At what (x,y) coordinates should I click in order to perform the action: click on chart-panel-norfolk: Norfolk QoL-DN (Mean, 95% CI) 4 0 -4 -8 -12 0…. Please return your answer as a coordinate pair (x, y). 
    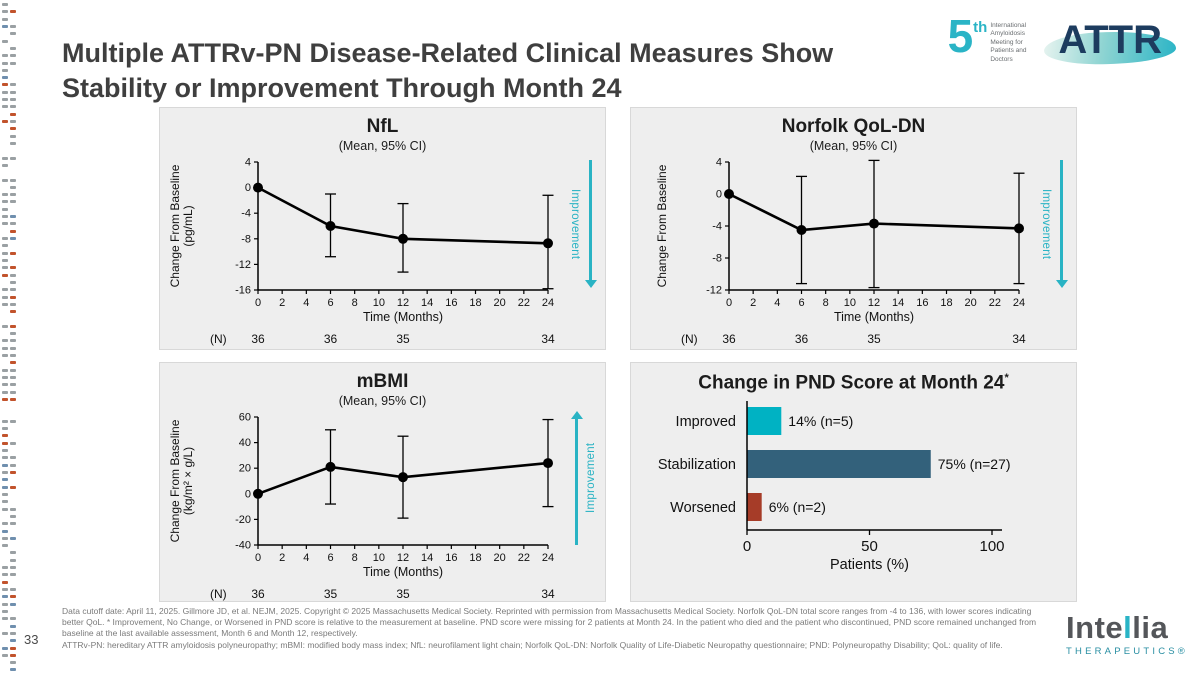
    Looking at the image, I should click on (853, 228).